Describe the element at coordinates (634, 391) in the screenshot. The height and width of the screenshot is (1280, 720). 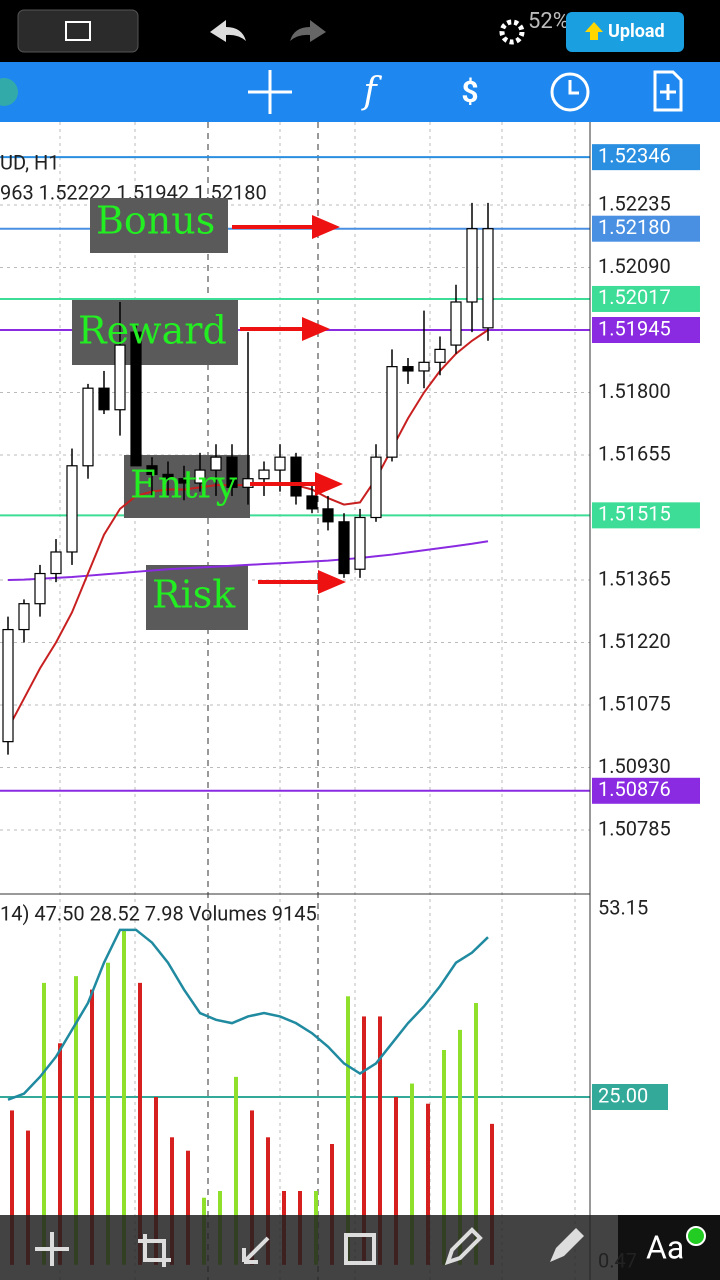
I see `price-label: 1.51800` at that location.